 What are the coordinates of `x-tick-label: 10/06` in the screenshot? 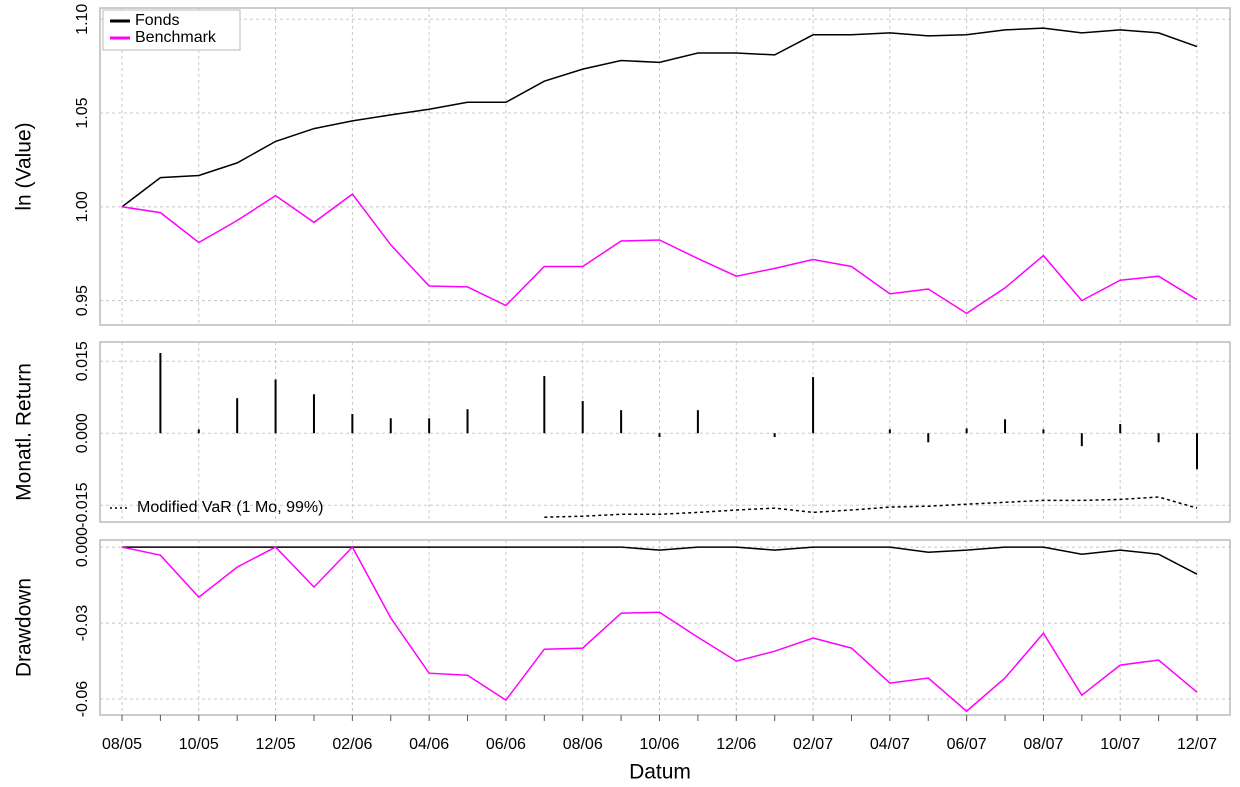 It's located at (659, 744).